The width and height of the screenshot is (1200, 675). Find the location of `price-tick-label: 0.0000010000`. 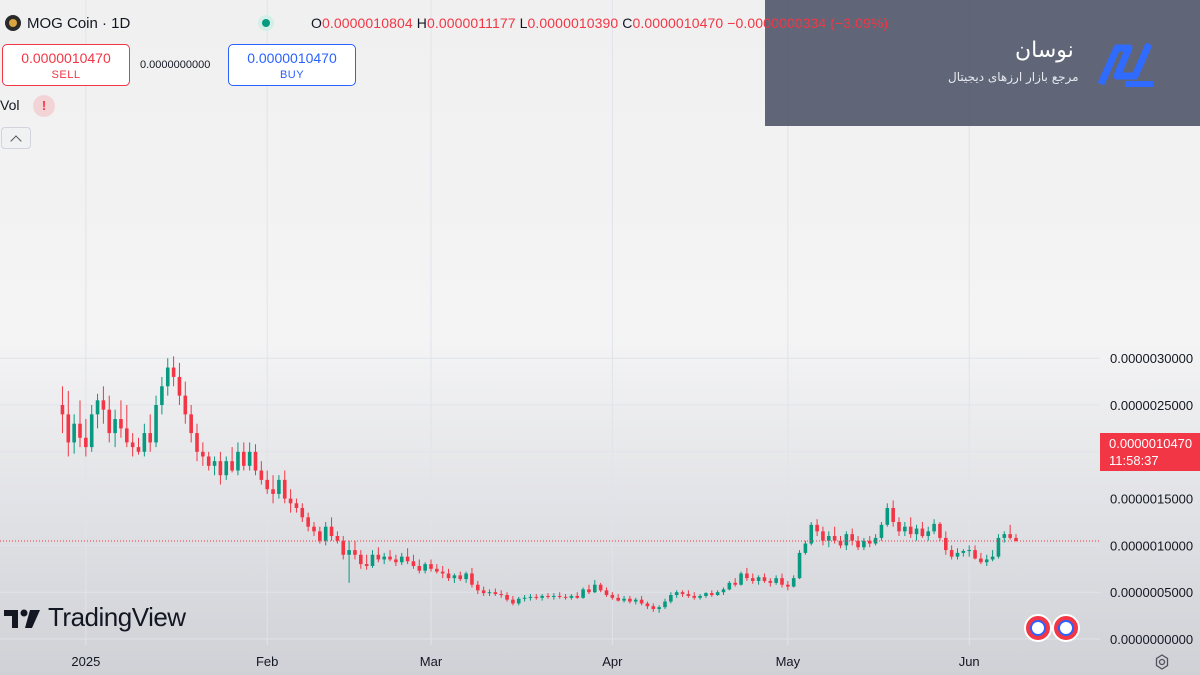

price-tick-label: 0.0000010000 is located at coordinates (1151, 545).